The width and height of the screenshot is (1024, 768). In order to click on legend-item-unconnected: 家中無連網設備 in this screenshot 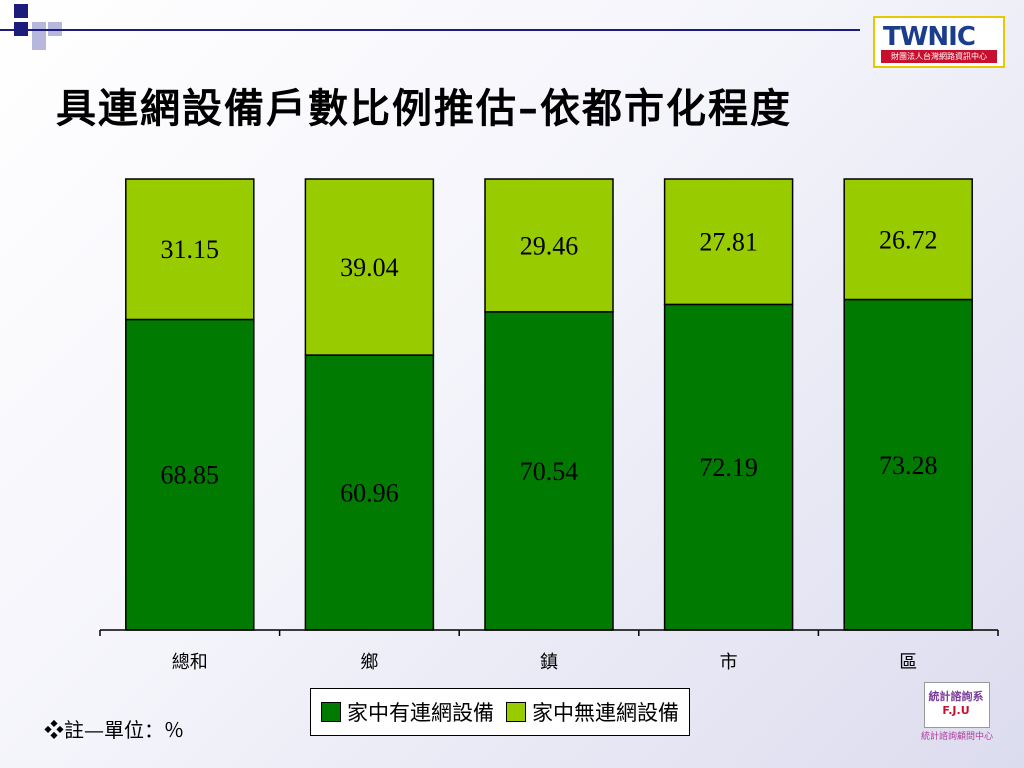, I will do `click(592, 712)`.